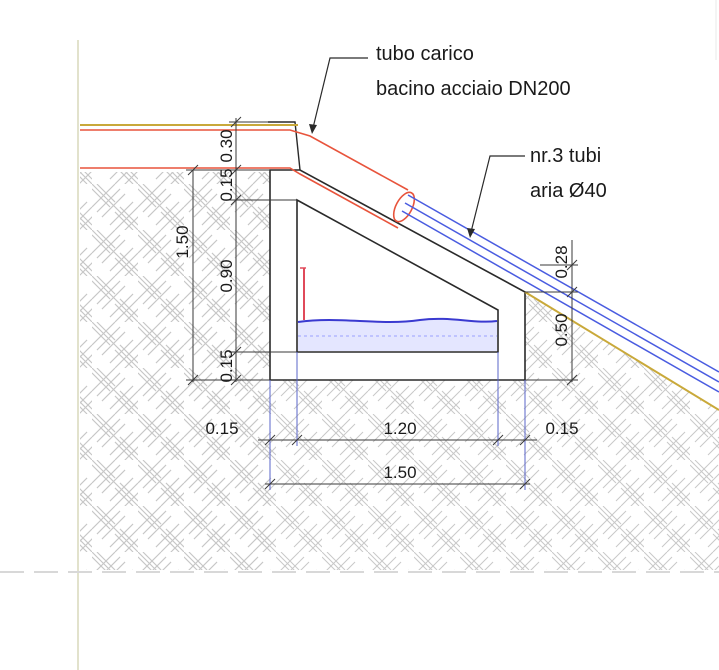  I want to click on steel-pipe-top, so click(244, 160).